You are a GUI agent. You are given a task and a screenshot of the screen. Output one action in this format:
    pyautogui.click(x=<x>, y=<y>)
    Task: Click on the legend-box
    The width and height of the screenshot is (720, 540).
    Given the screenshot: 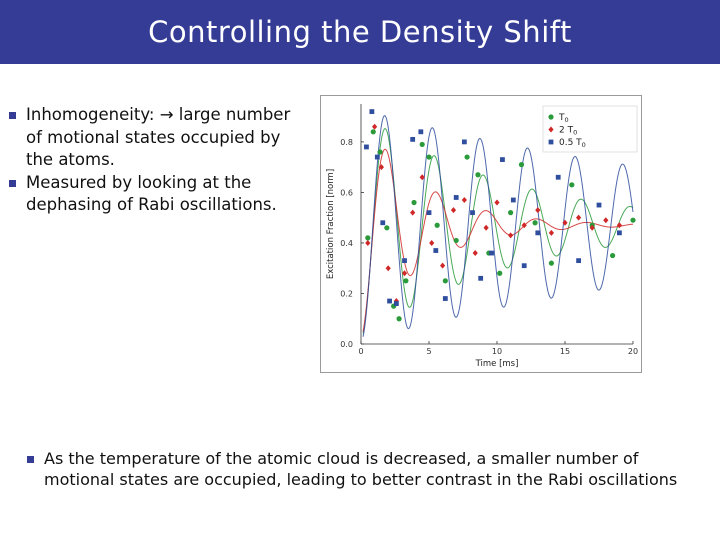 What is the action you would take?
    pyautogui.click(x=590, y=129)
    